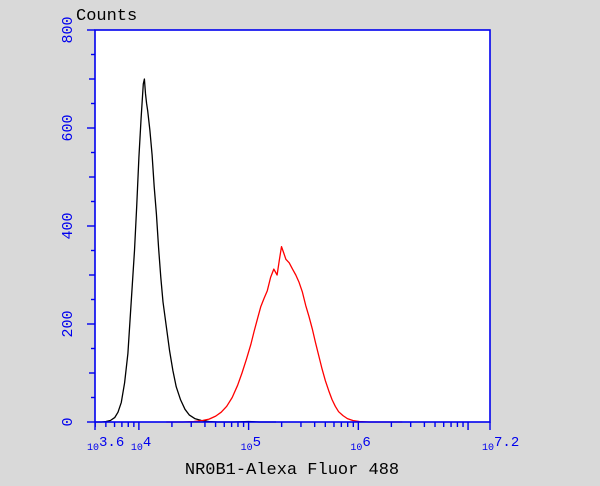 The image size is (600, 486). Describe the element at coordinates (141, 444) in the screenshot. I see `x-tick-label: 10⁴` at that location.